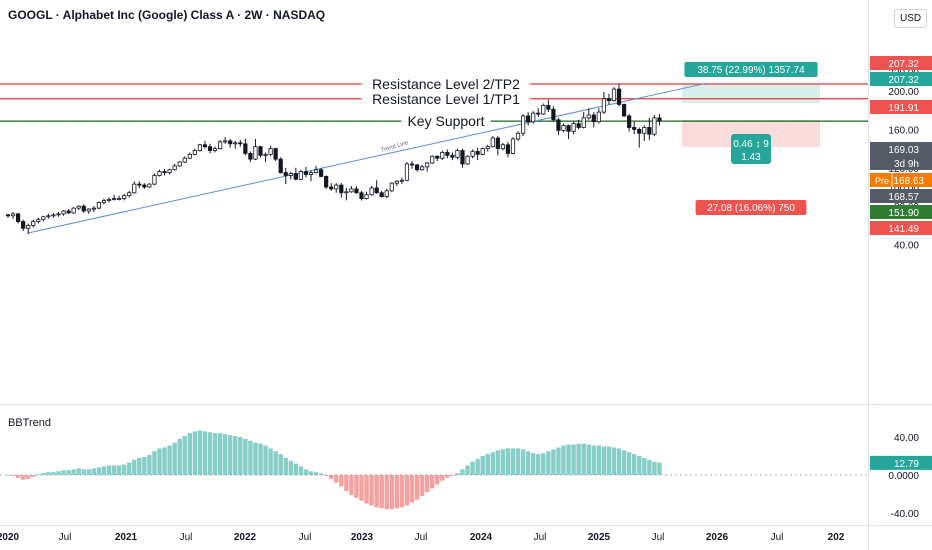  Describe the element at coordinates (906, 246) in the screenshot. I see `price-tick: 40.00` at that location.